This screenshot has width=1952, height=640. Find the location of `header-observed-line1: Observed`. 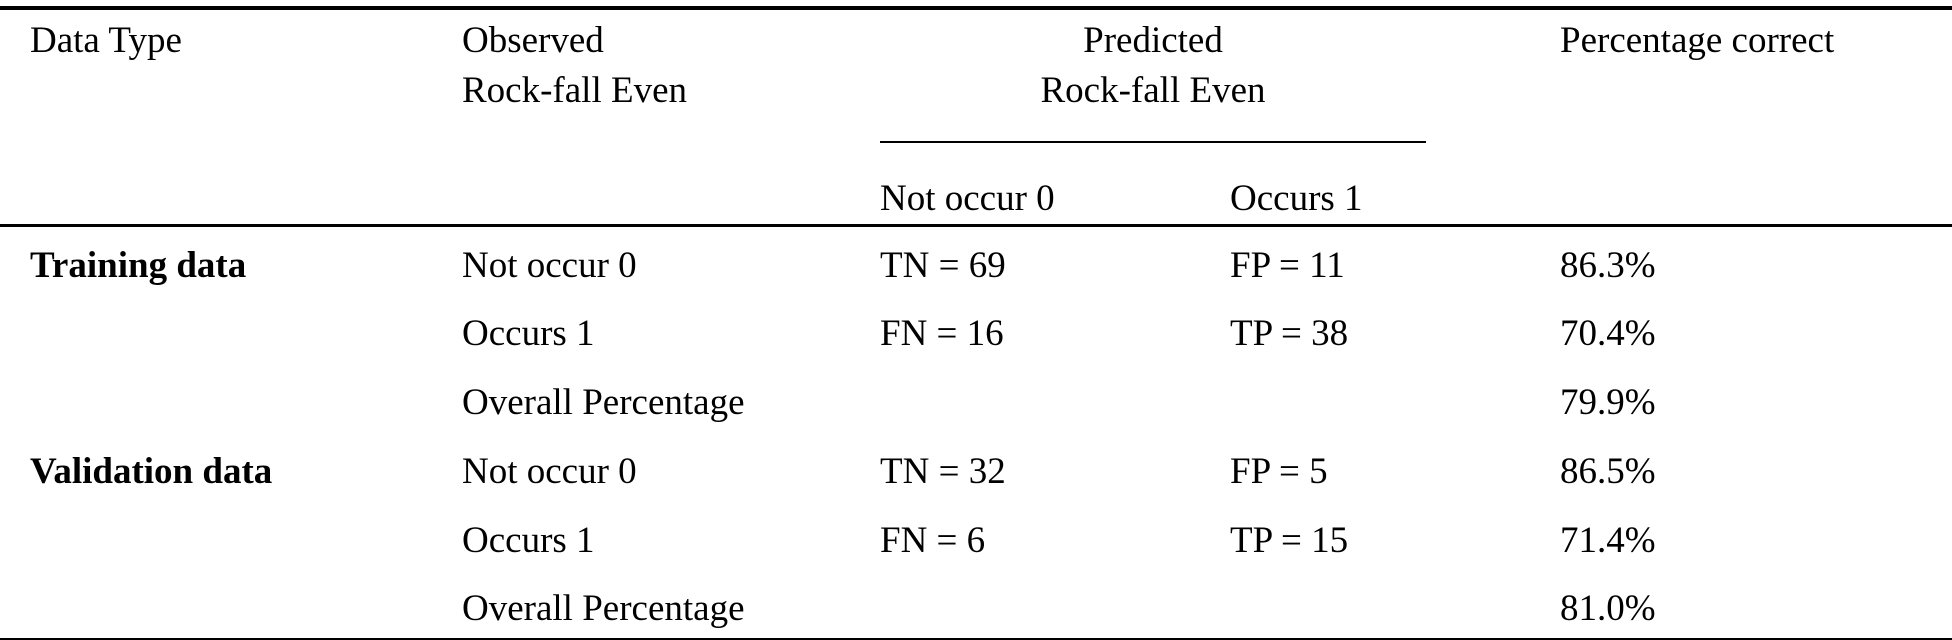

header-observed-line1: Observed is located at coordinates (533, 40).